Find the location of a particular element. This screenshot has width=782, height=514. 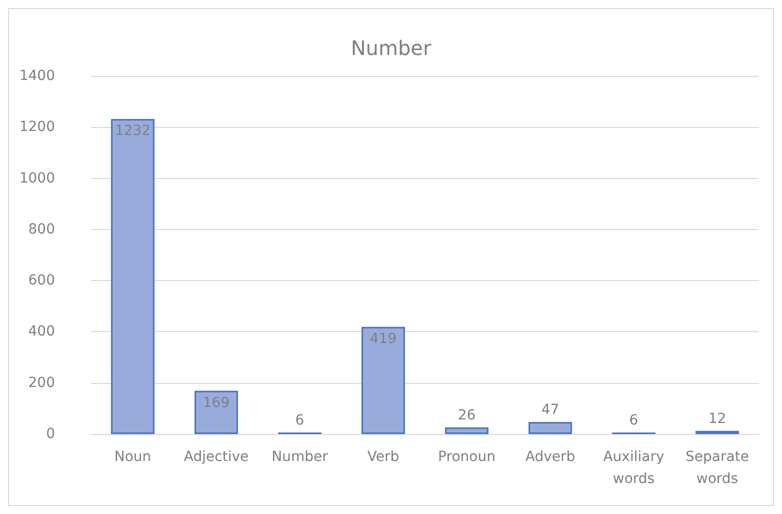

y-tick-label: 800 is located at coordinates (41, 229).